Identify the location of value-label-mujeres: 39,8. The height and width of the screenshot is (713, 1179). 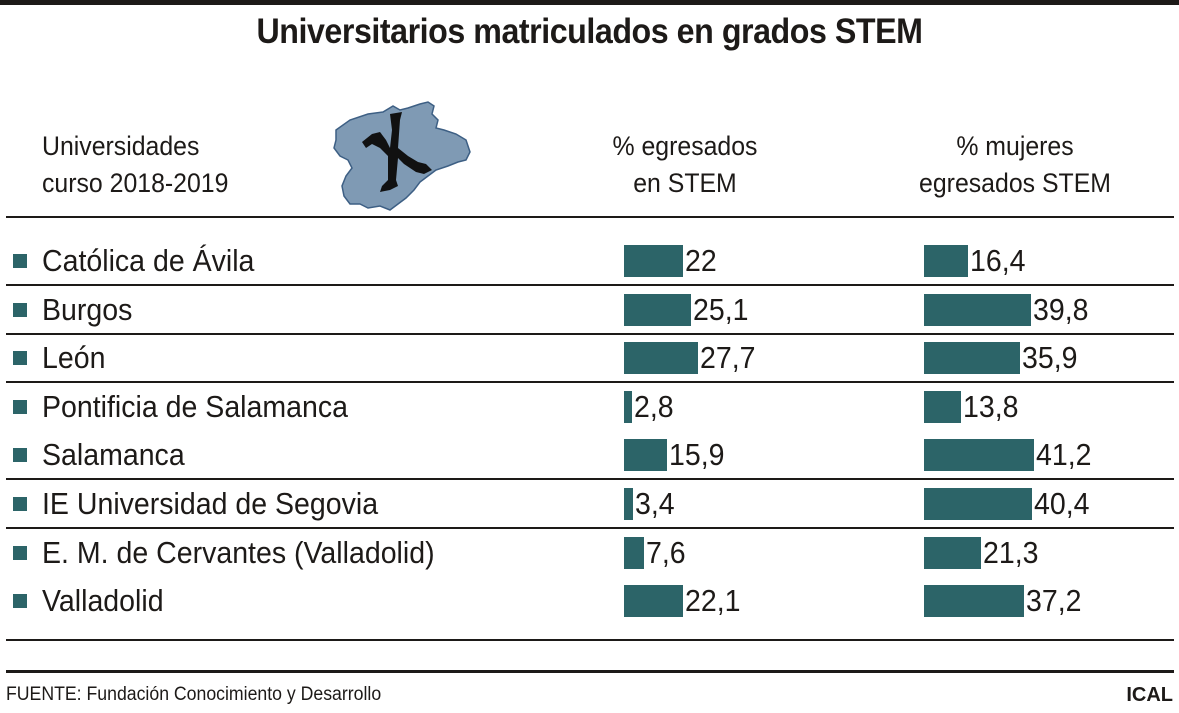
(1060, 309).